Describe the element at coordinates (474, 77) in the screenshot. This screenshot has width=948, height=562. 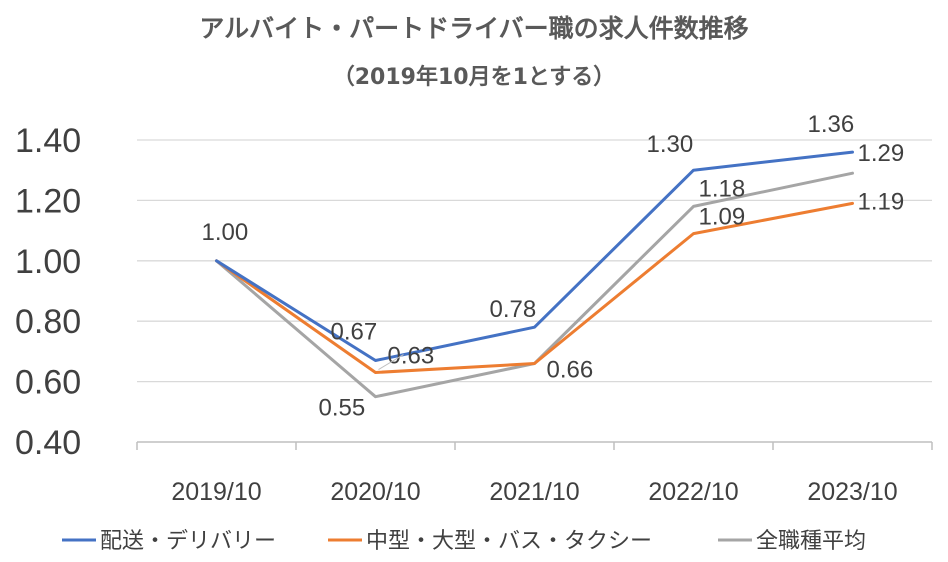
I see `chart-subtitle: （2019年10月を1とする）` at that location.